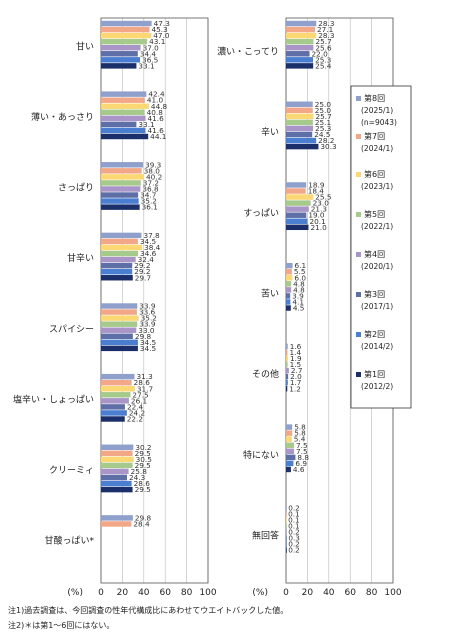  What do you see at coordinates (294, 538) in the screenshot?
I see `p2-value-label-6-5: 0.3` at bounding box center [294, 538].